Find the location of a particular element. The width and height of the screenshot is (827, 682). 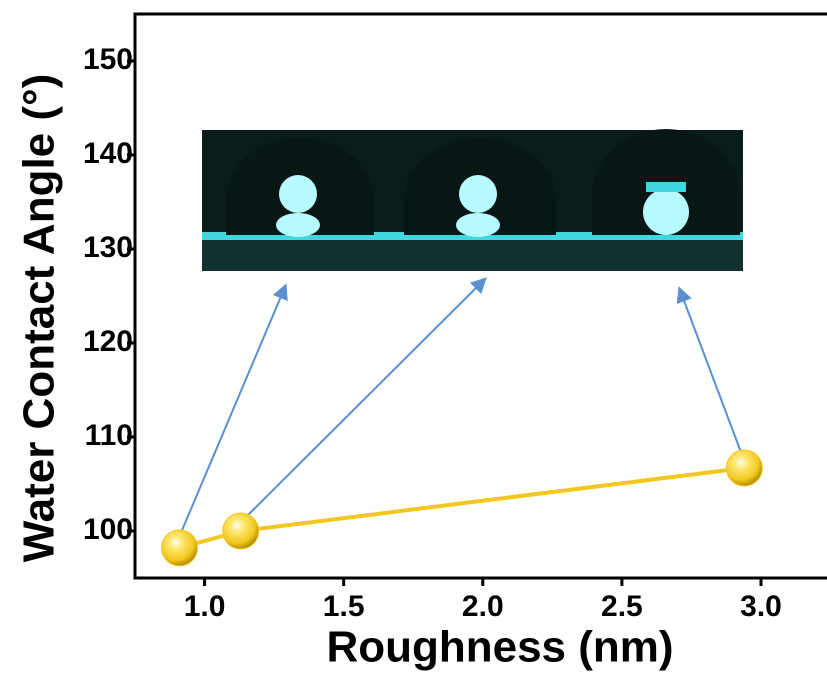

x-axis-title: Roughness (nm) is located at coordinates (499, 647).